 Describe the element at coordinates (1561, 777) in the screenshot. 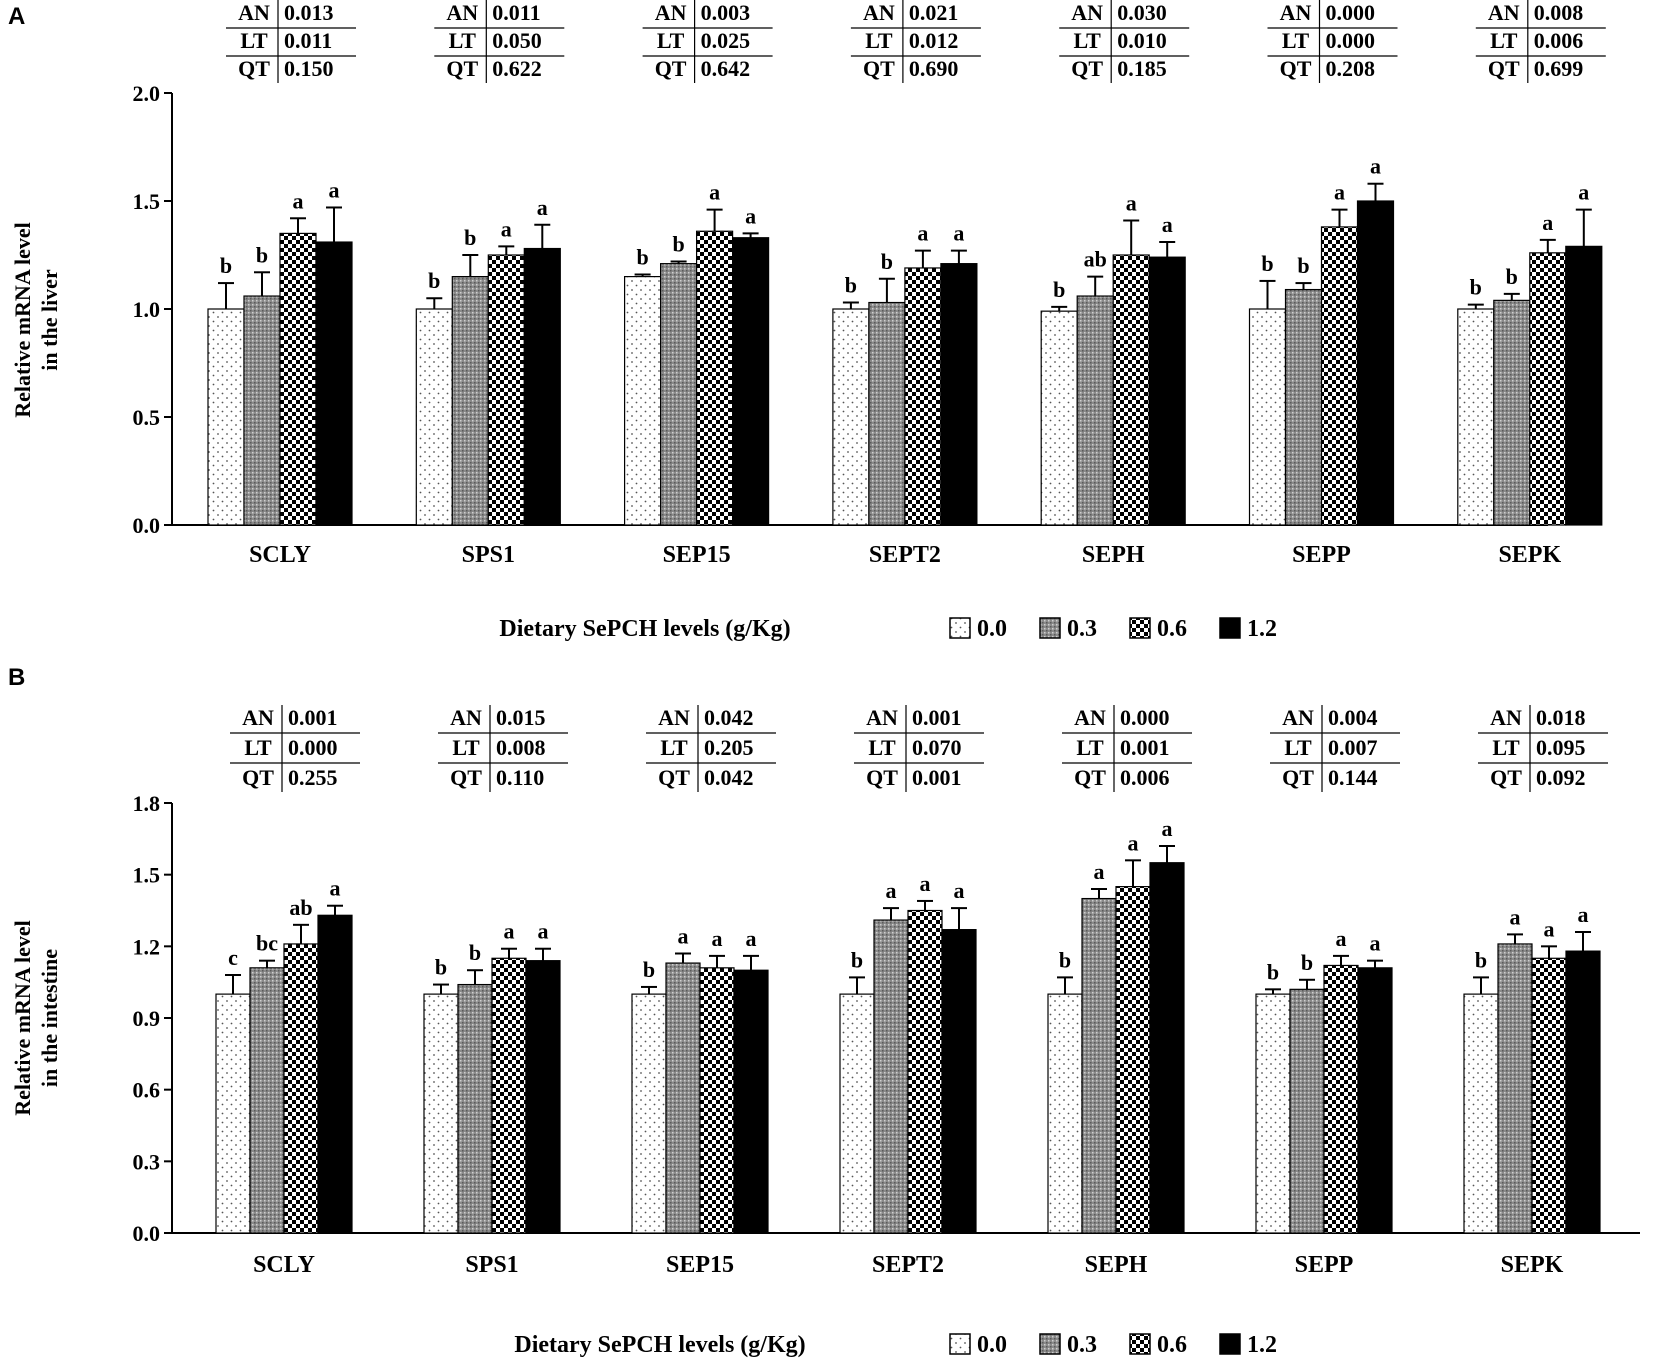

I see `stats-value-qt: 0.092` at that location.